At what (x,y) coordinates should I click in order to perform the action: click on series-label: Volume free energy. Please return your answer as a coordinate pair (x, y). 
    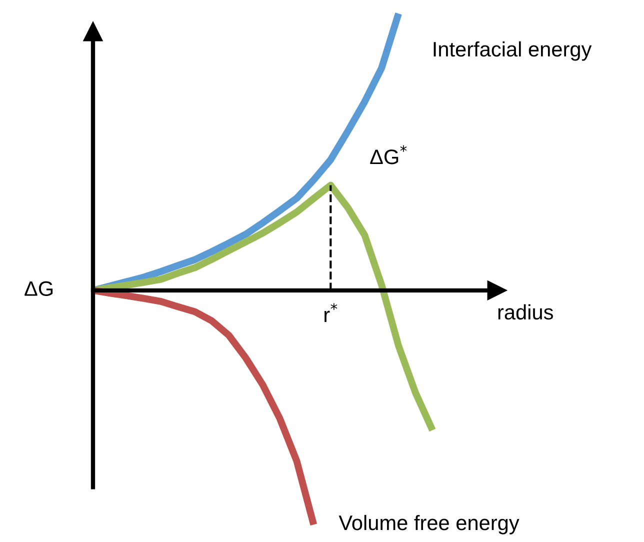
    Looking at the image, I should click on (429, 524).